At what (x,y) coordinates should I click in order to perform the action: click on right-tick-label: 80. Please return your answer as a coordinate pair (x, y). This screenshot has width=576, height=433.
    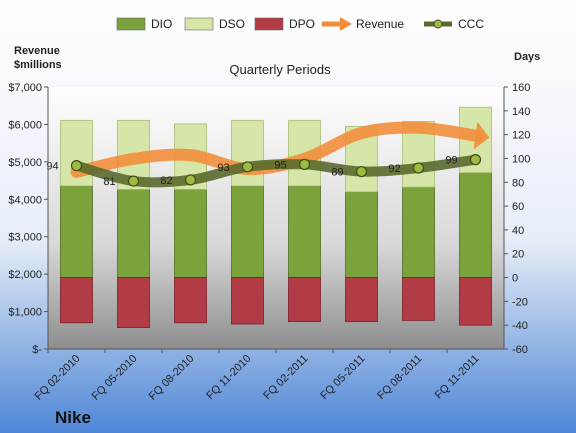
    Looking at the image, I should click on (518, 183).